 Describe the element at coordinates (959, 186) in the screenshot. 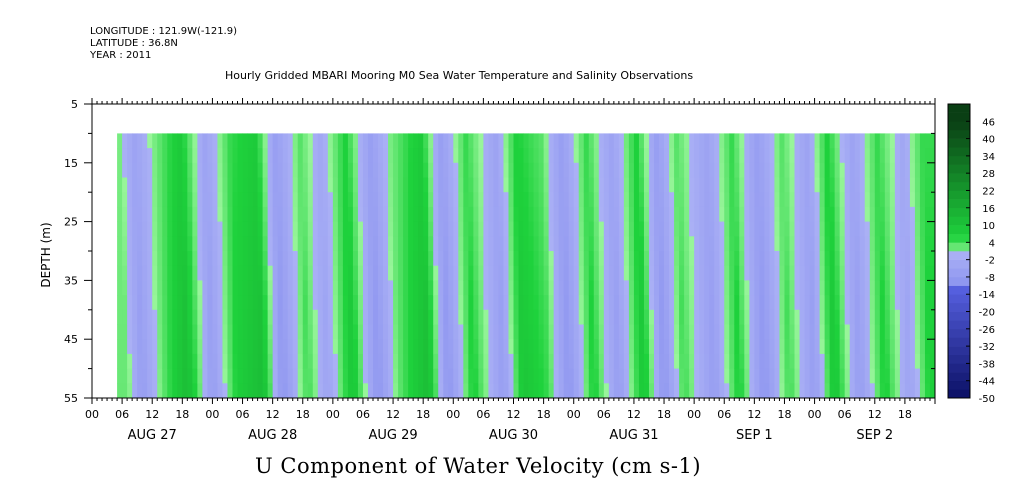

I see `colorbar-band` at that location.